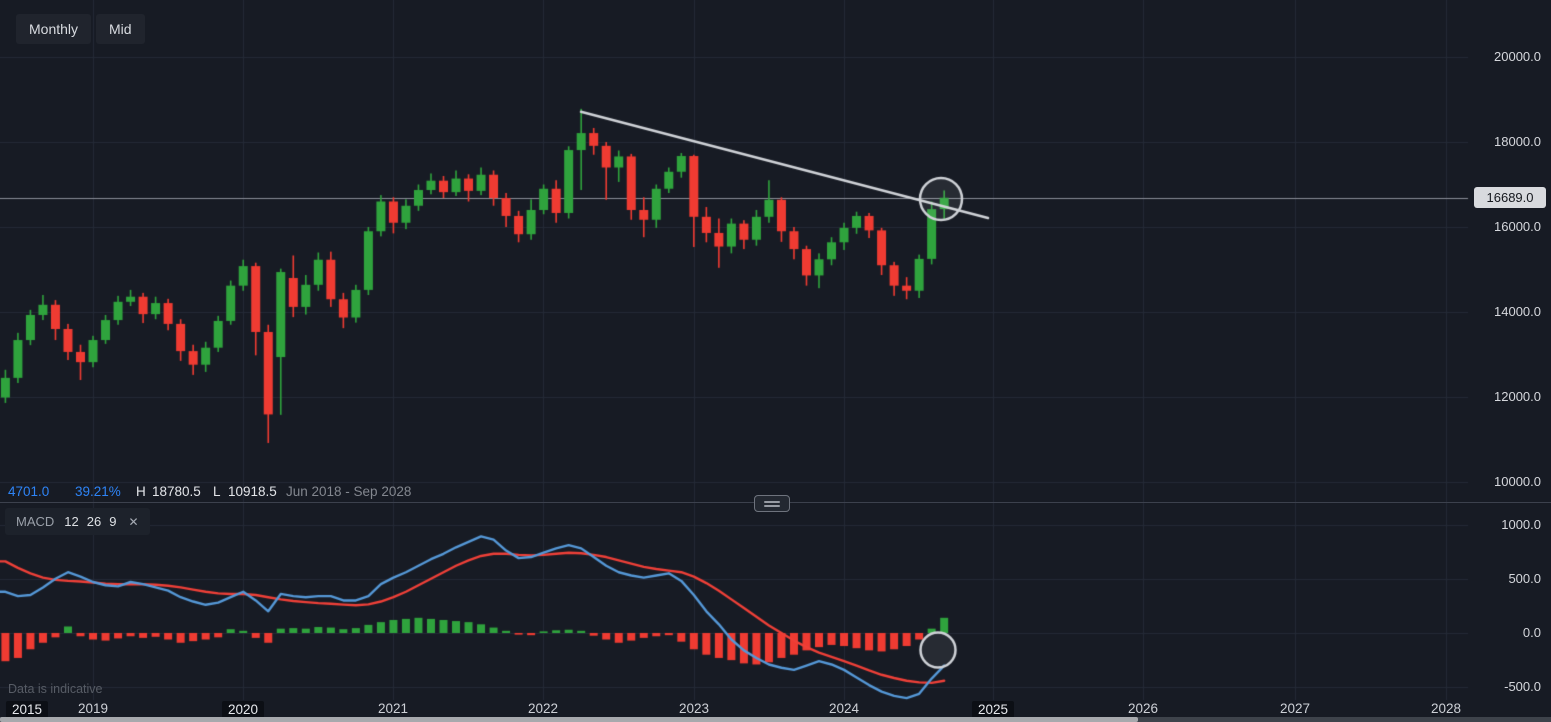 Image resolution: width=1551 pixels, height=722 pixels. Describe the element at coordinates (1446, 708) in the screenshot. I see `year-label-2028: 2028` at that location.